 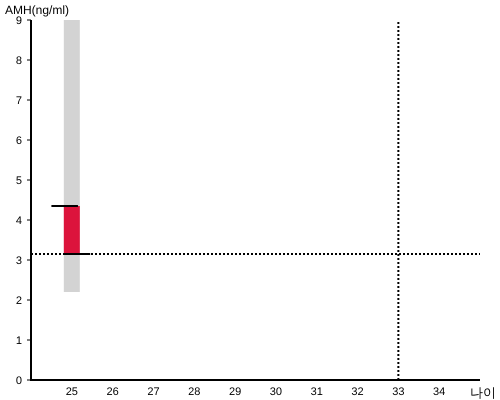 I want to click on y-tick-label: 2, so click(x=19, y=300).